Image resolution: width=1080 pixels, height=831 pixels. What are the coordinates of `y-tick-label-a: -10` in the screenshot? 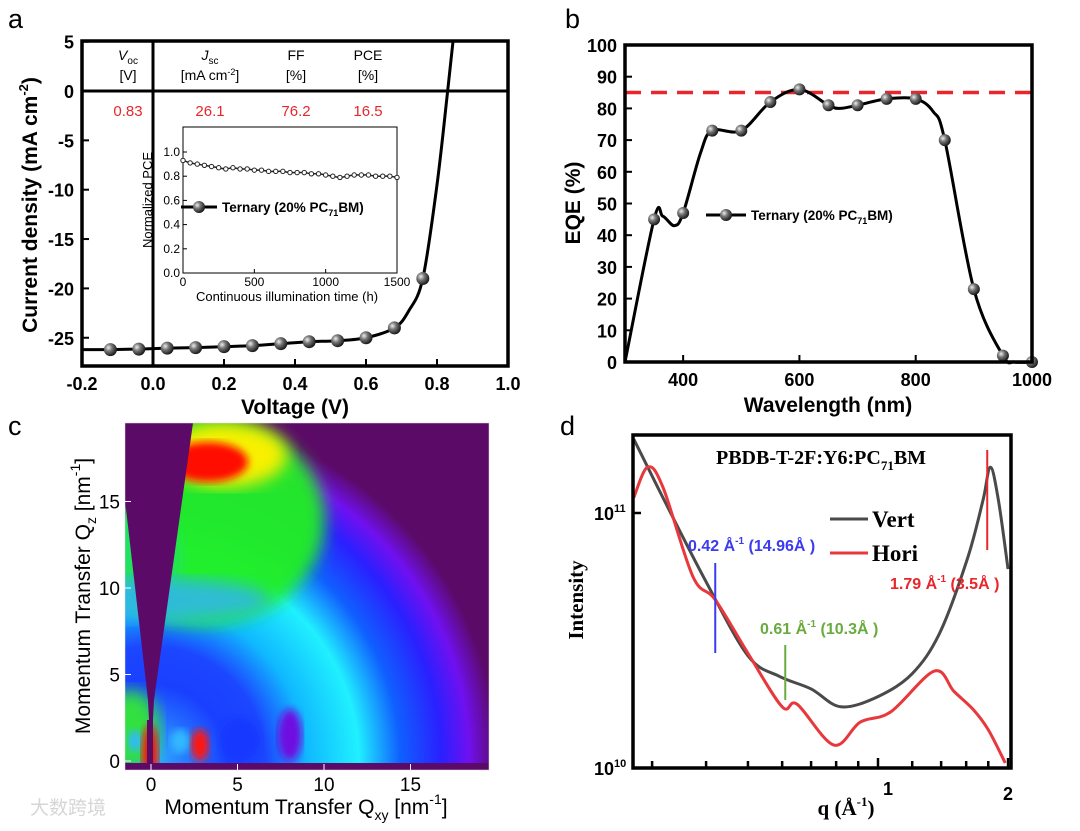 It's located at (61, 191).